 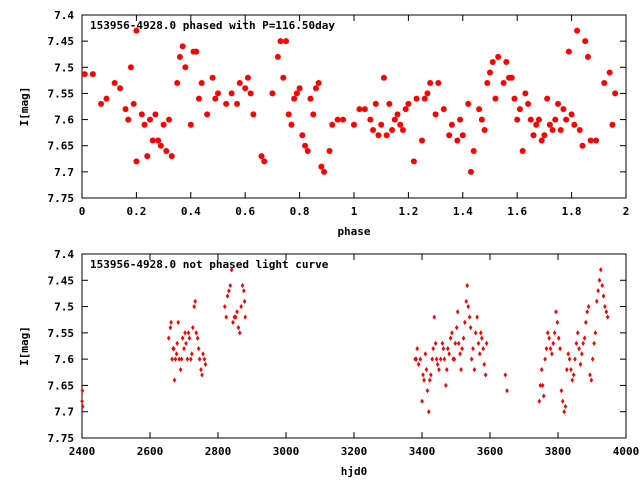 What do you see at coordinates (82, 211) in the screenshot?
I see `x-tick-label: 0` at bounding box center [82, 211].